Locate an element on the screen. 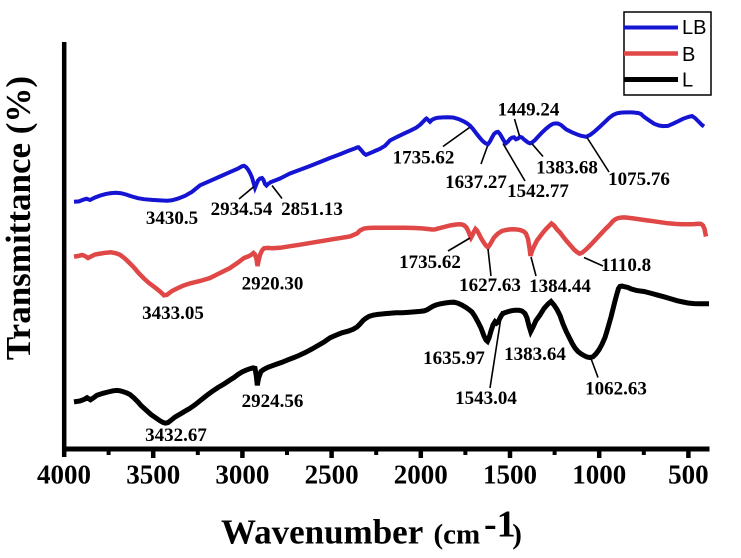  svg-text: 3000 is located at coordinates (242, 475).